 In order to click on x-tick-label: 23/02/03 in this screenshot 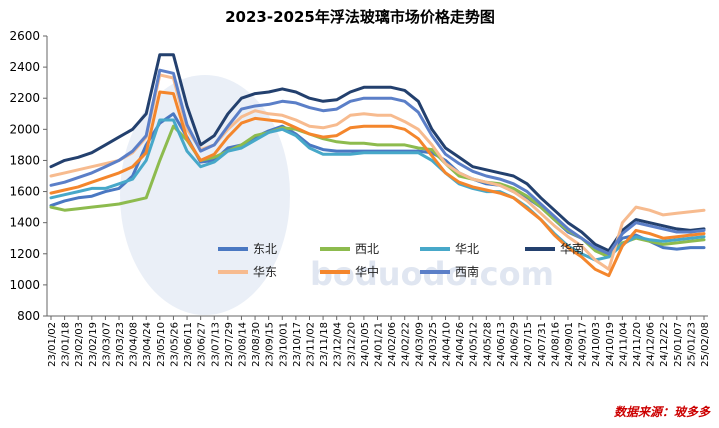, I will do `click(79, 344)`.